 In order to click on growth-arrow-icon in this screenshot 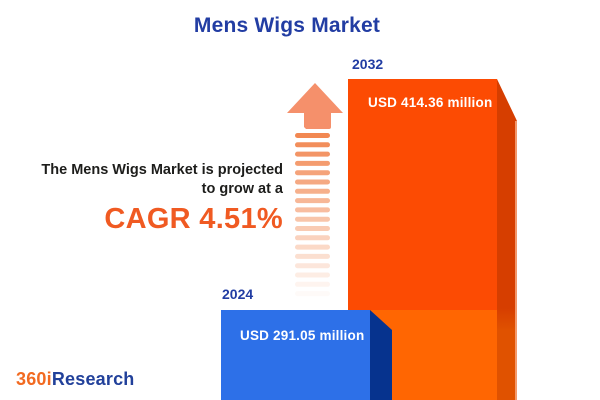, I will do `click(315, 190)`.